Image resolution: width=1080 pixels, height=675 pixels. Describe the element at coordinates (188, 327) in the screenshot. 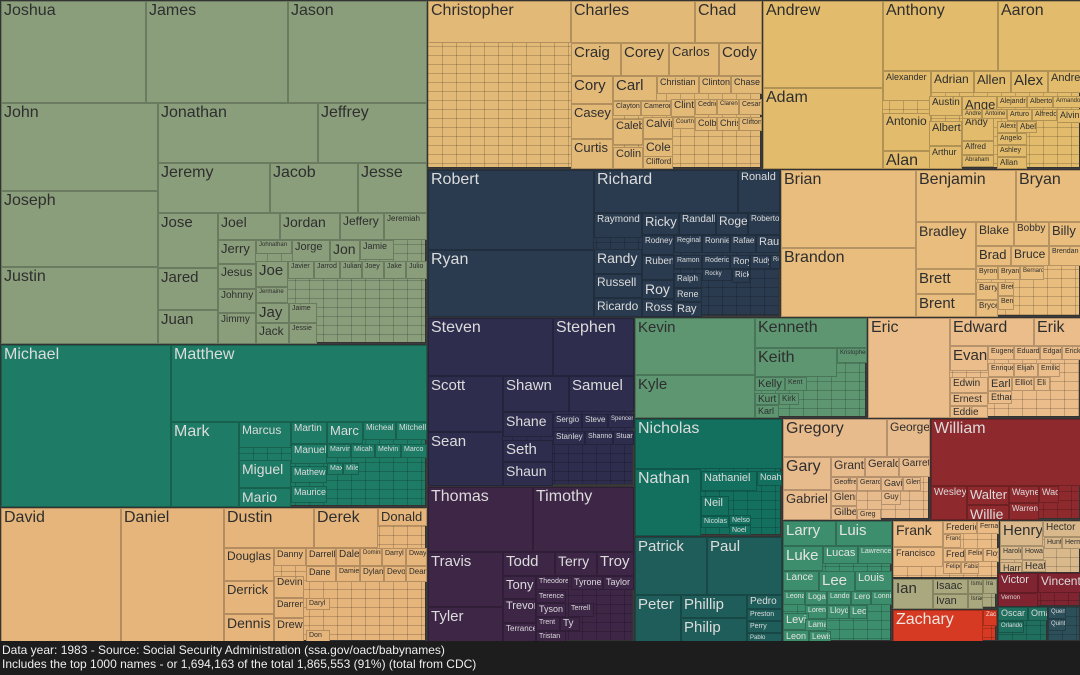

I see `treemap-cell: Juan` at that location.